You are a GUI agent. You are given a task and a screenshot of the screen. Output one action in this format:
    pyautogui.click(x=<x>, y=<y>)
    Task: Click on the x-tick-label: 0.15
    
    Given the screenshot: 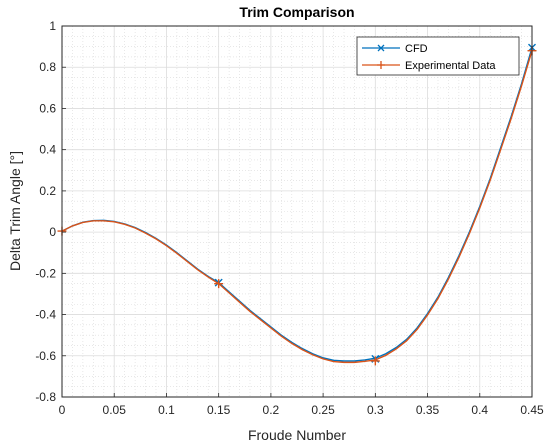 What is the action you would take?
    pyautogui.click(x=219, y=410)
    